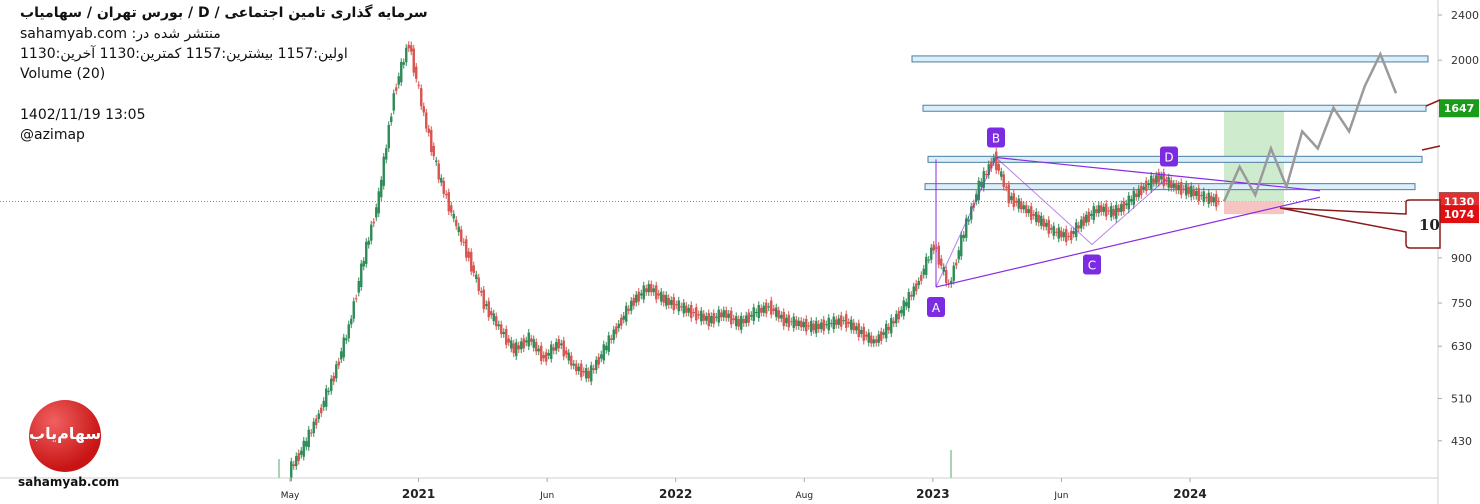  Describe the element at coordinates (1310, 126) in the screenshot. I see `projection-path` at that location.